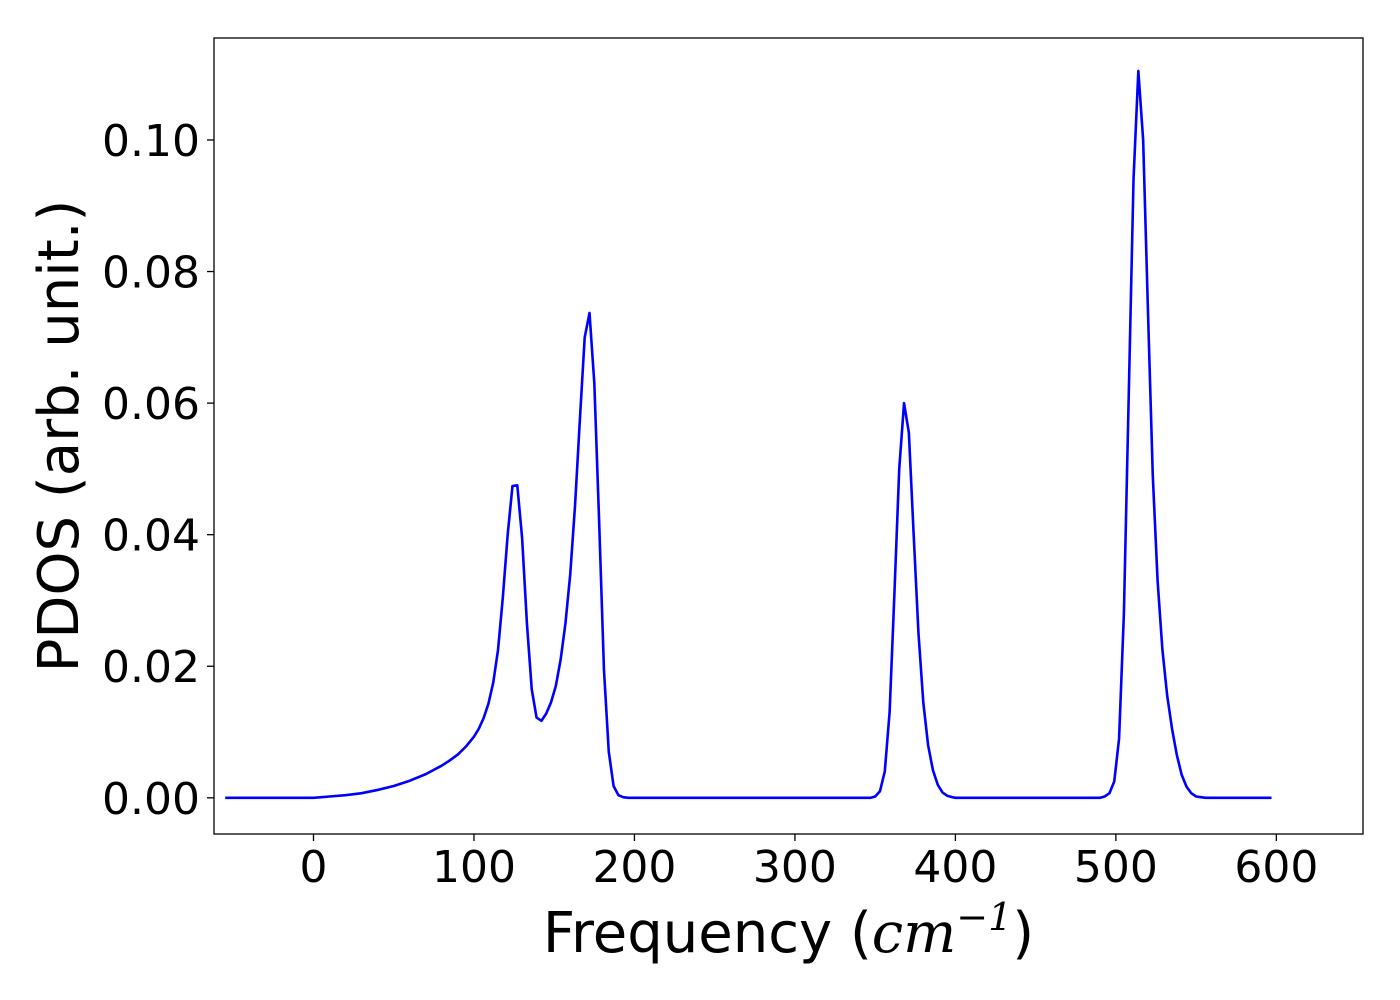  What do you see at coordinates (914, 933) in the screenshot?
I see `x-axis-label-unit: cm` at bounding box center [914, 933].